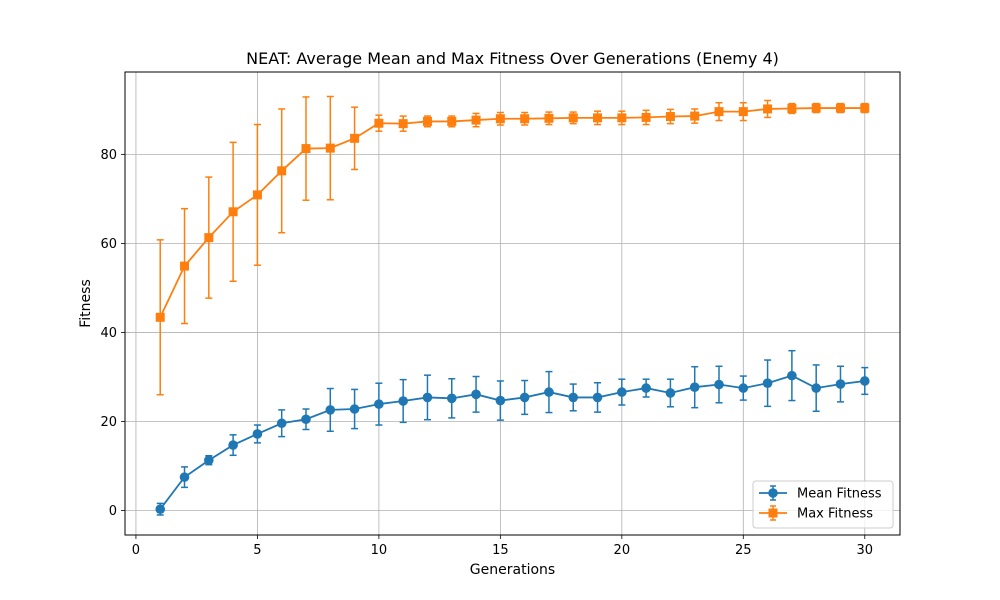  Describe the element at coordinates (257, 550) in the screenshot. I see `x-tick-label: 5` at that location.